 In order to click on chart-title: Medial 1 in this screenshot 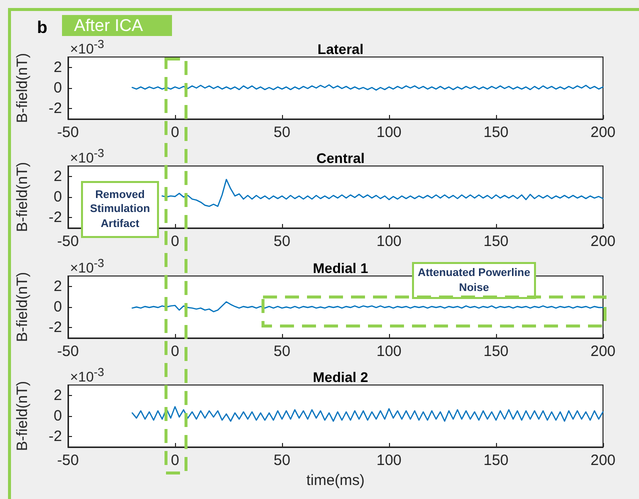, I will do `click(340, 268)`.